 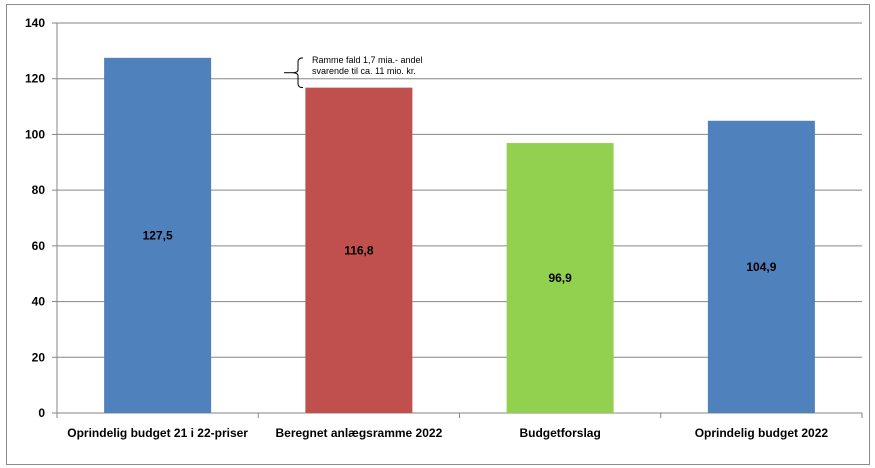 What do you see at coordinates (364, 71) in the screenshot?
I see `annotation-text-line: svarende til ca. 11 mio. kr.` at bounding box center [364, 71].